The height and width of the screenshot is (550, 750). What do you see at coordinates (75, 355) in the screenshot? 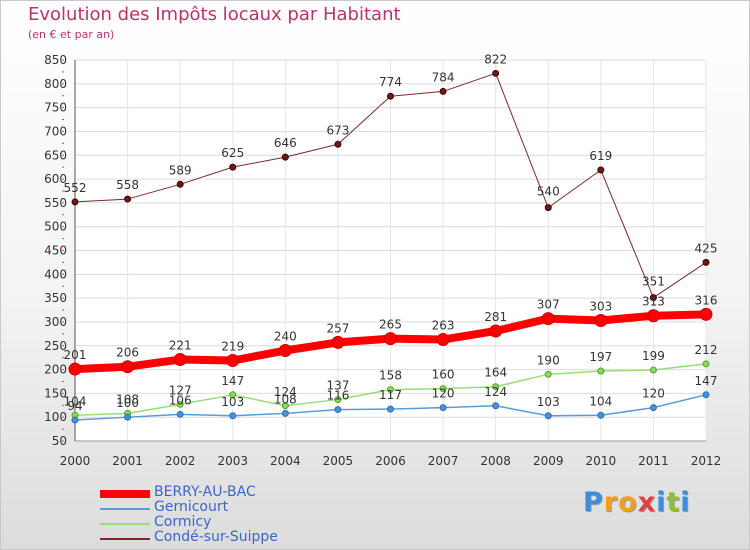
I see `data-label: 201` at bounding box center [75, 355].